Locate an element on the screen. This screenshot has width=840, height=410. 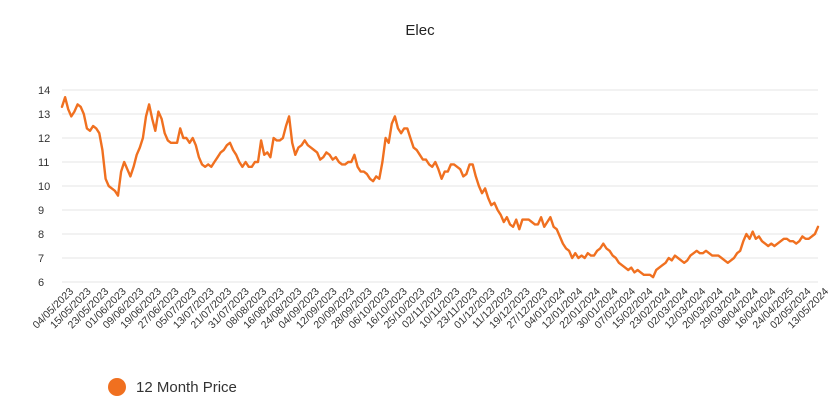
y-tick-label: 13 is located at coordinates (44, 115).